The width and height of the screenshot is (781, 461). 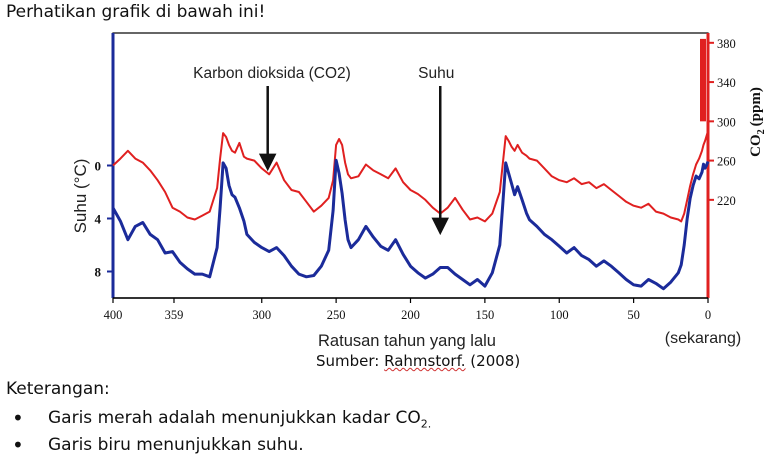 I want to click on y-right-tick-label: 220, so click(x=726, y=201).